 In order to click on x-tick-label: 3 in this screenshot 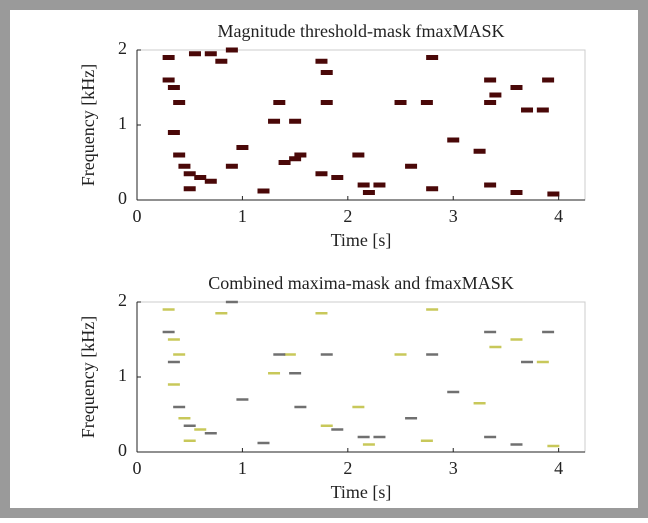, I will do `click(453, 468)`.